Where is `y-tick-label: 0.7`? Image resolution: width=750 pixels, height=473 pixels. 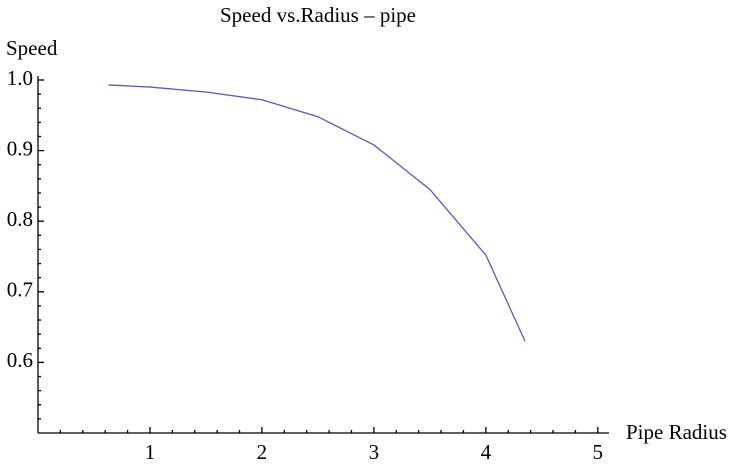 y-tick-label: 0.7 is located at coordinates (20, 290).